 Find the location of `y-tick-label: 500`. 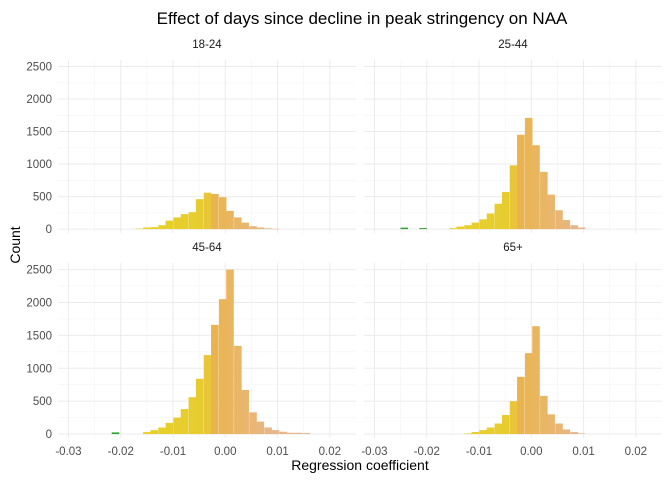

y-tick-label: 500 is located at coordinates (42, 402).